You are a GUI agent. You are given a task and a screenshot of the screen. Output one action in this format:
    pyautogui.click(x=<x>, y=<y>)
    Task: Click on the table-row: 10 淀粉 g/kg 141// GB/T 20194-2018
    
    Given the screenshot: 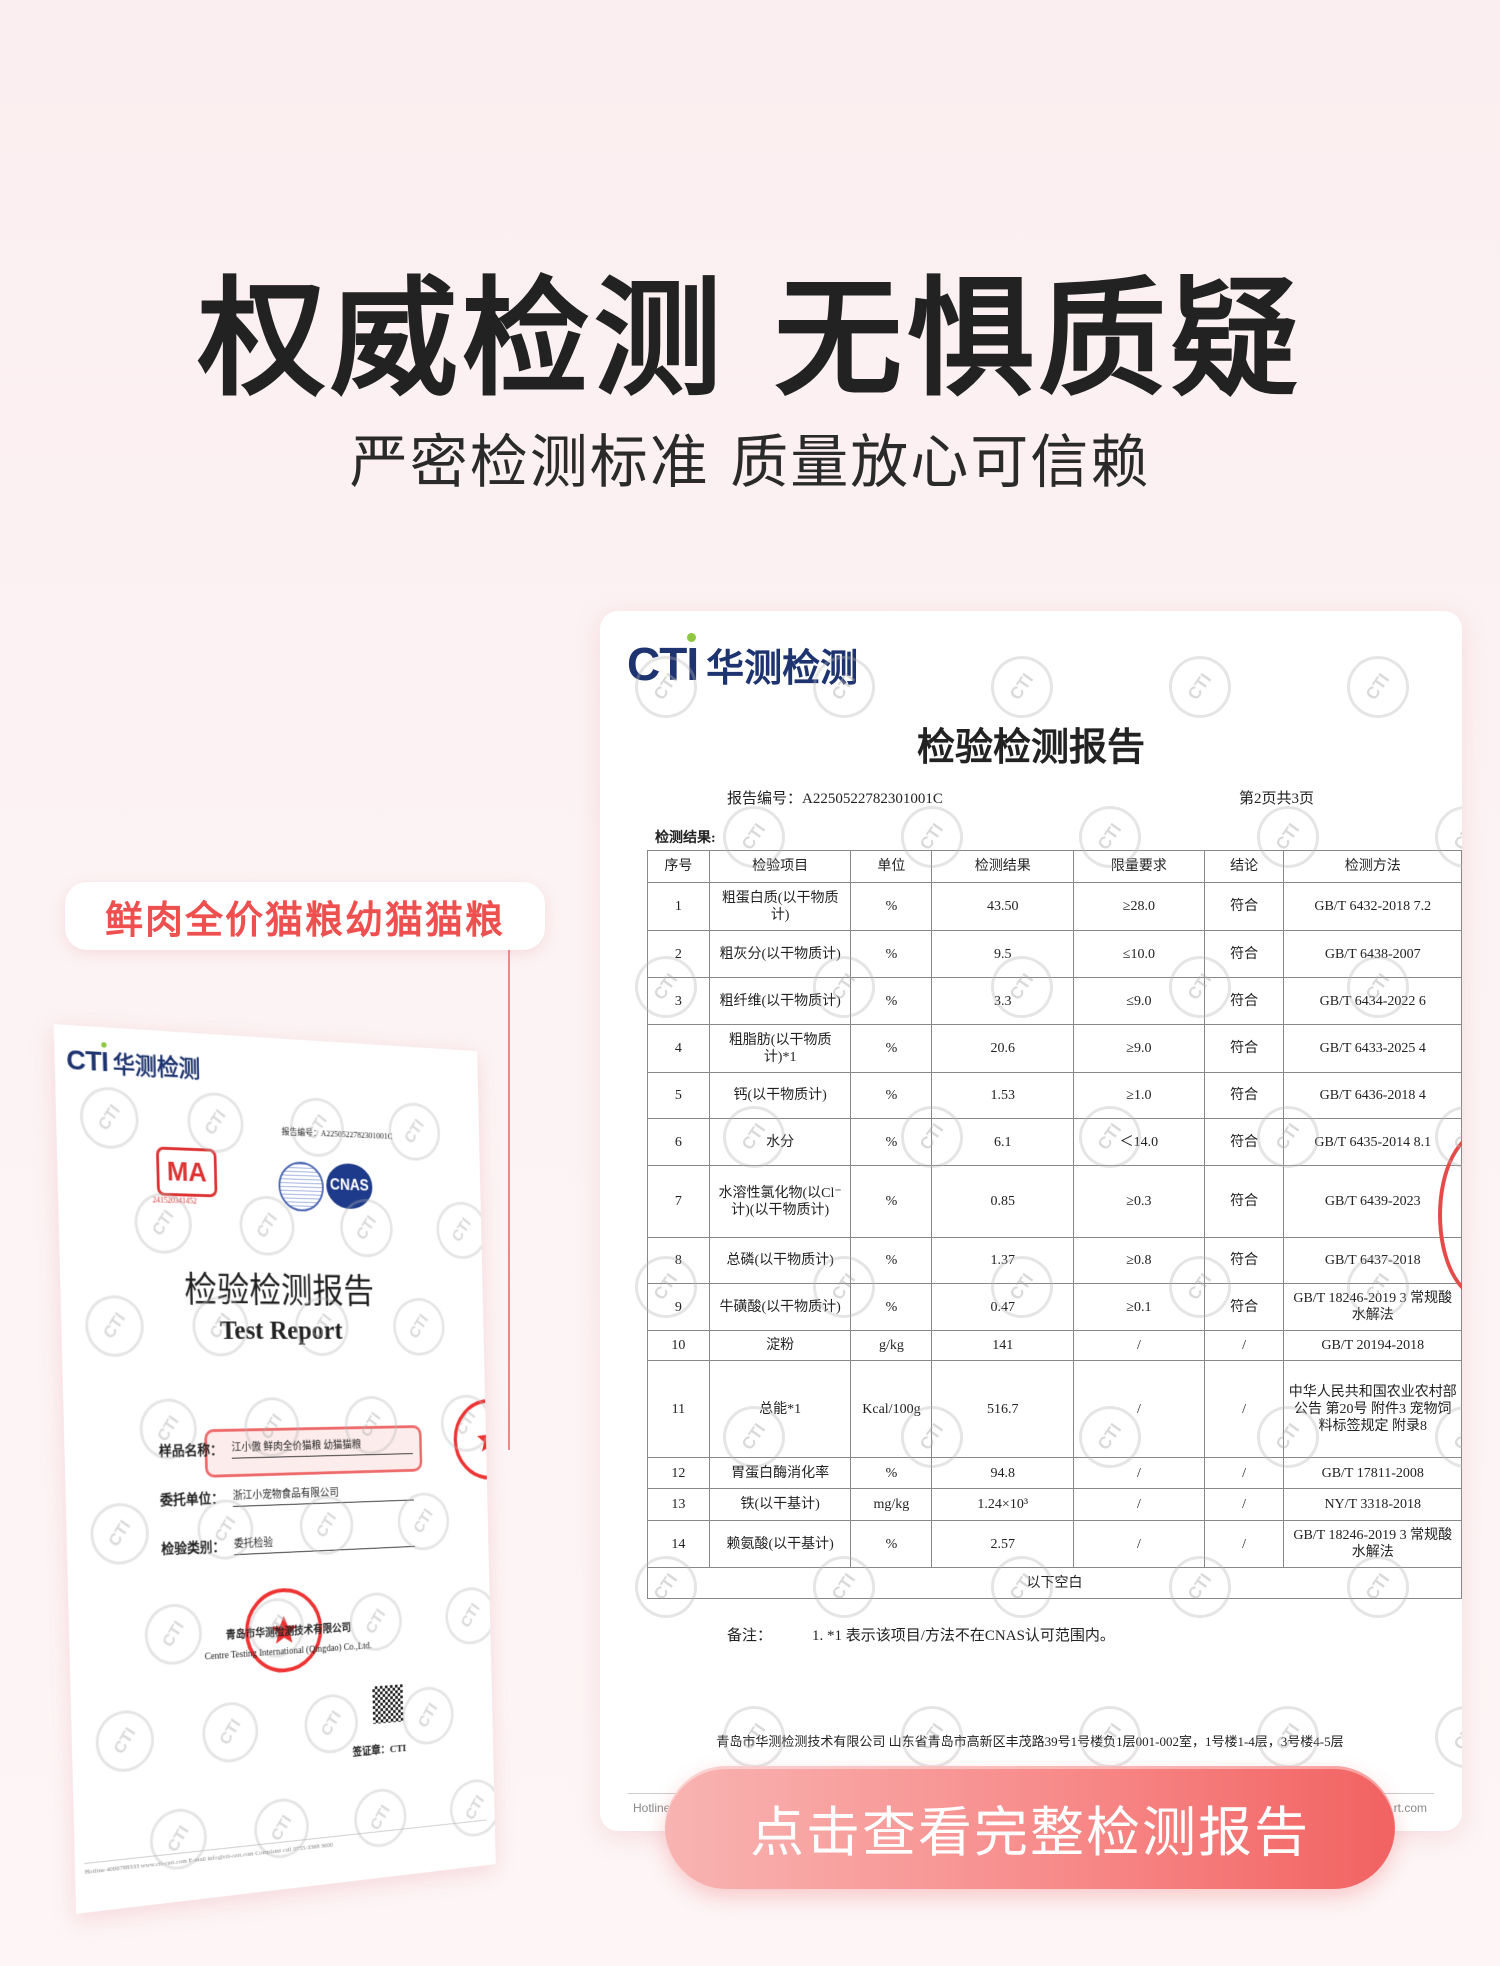 What is the action you would take?
    pyautogui.click(x=1054, y=1345)
    